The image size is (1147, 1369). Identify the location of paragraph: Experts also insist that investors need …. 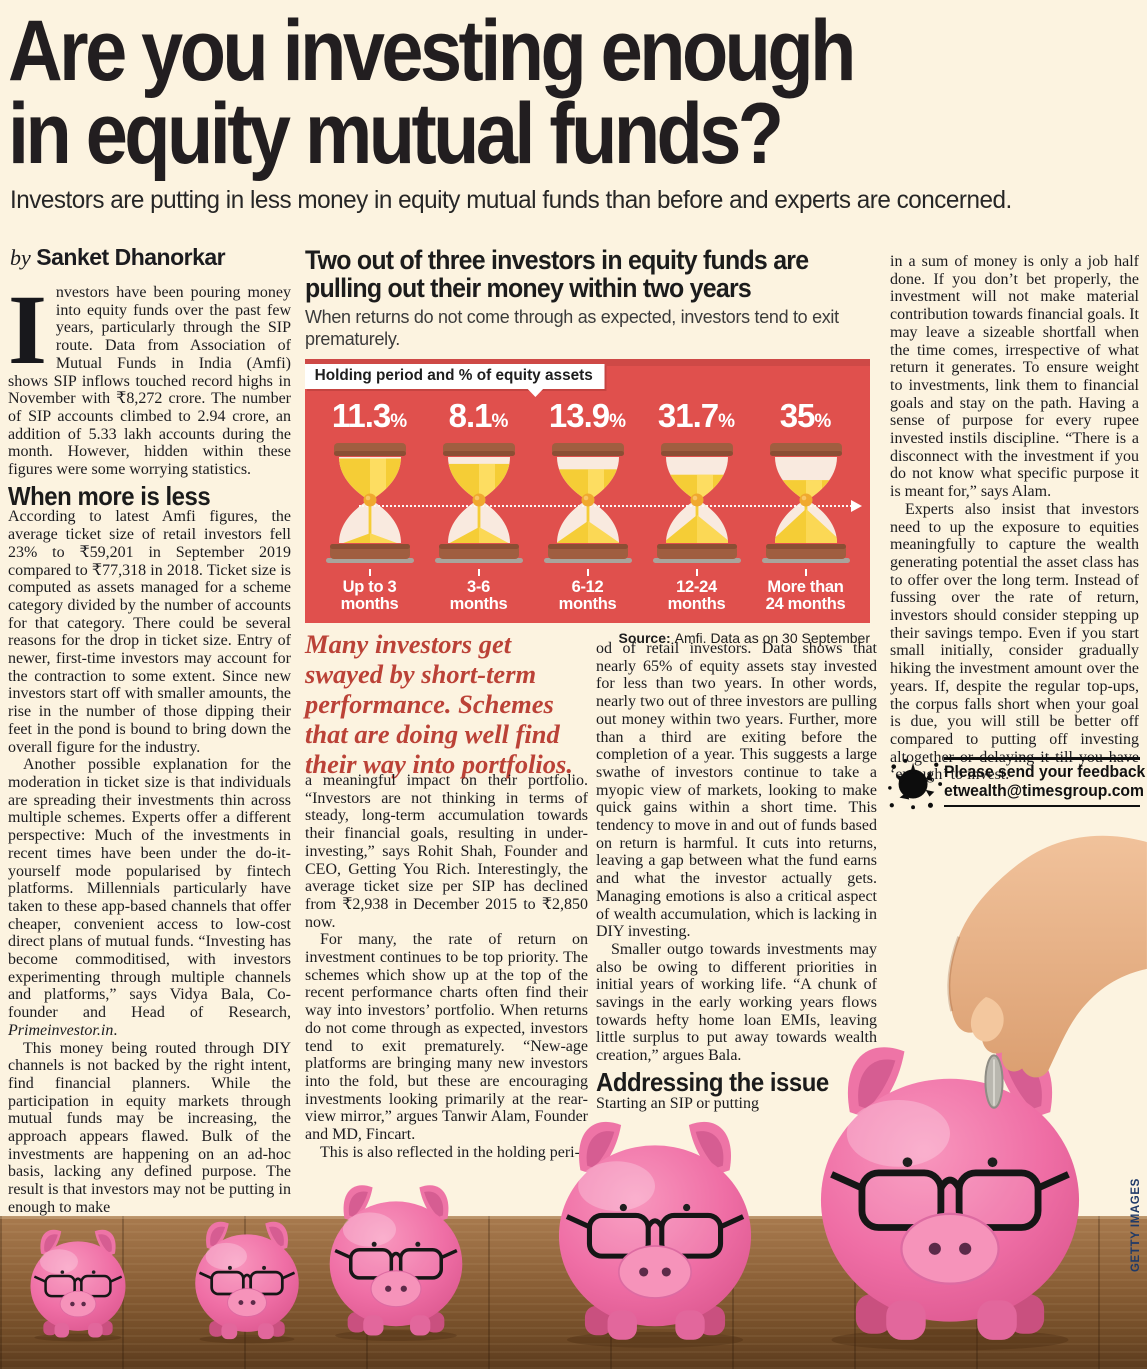
(1014, 642).